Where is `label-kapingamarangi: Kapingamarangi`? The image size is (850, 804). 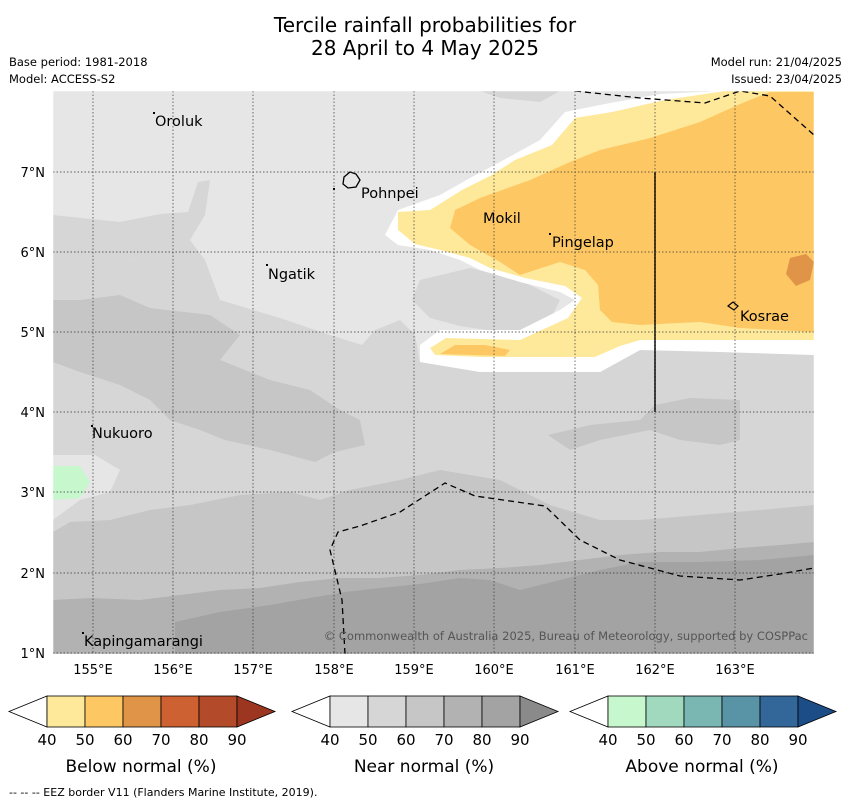 label-kapingamarangi: Kapingamarangi is located at coordinates (143, 642).